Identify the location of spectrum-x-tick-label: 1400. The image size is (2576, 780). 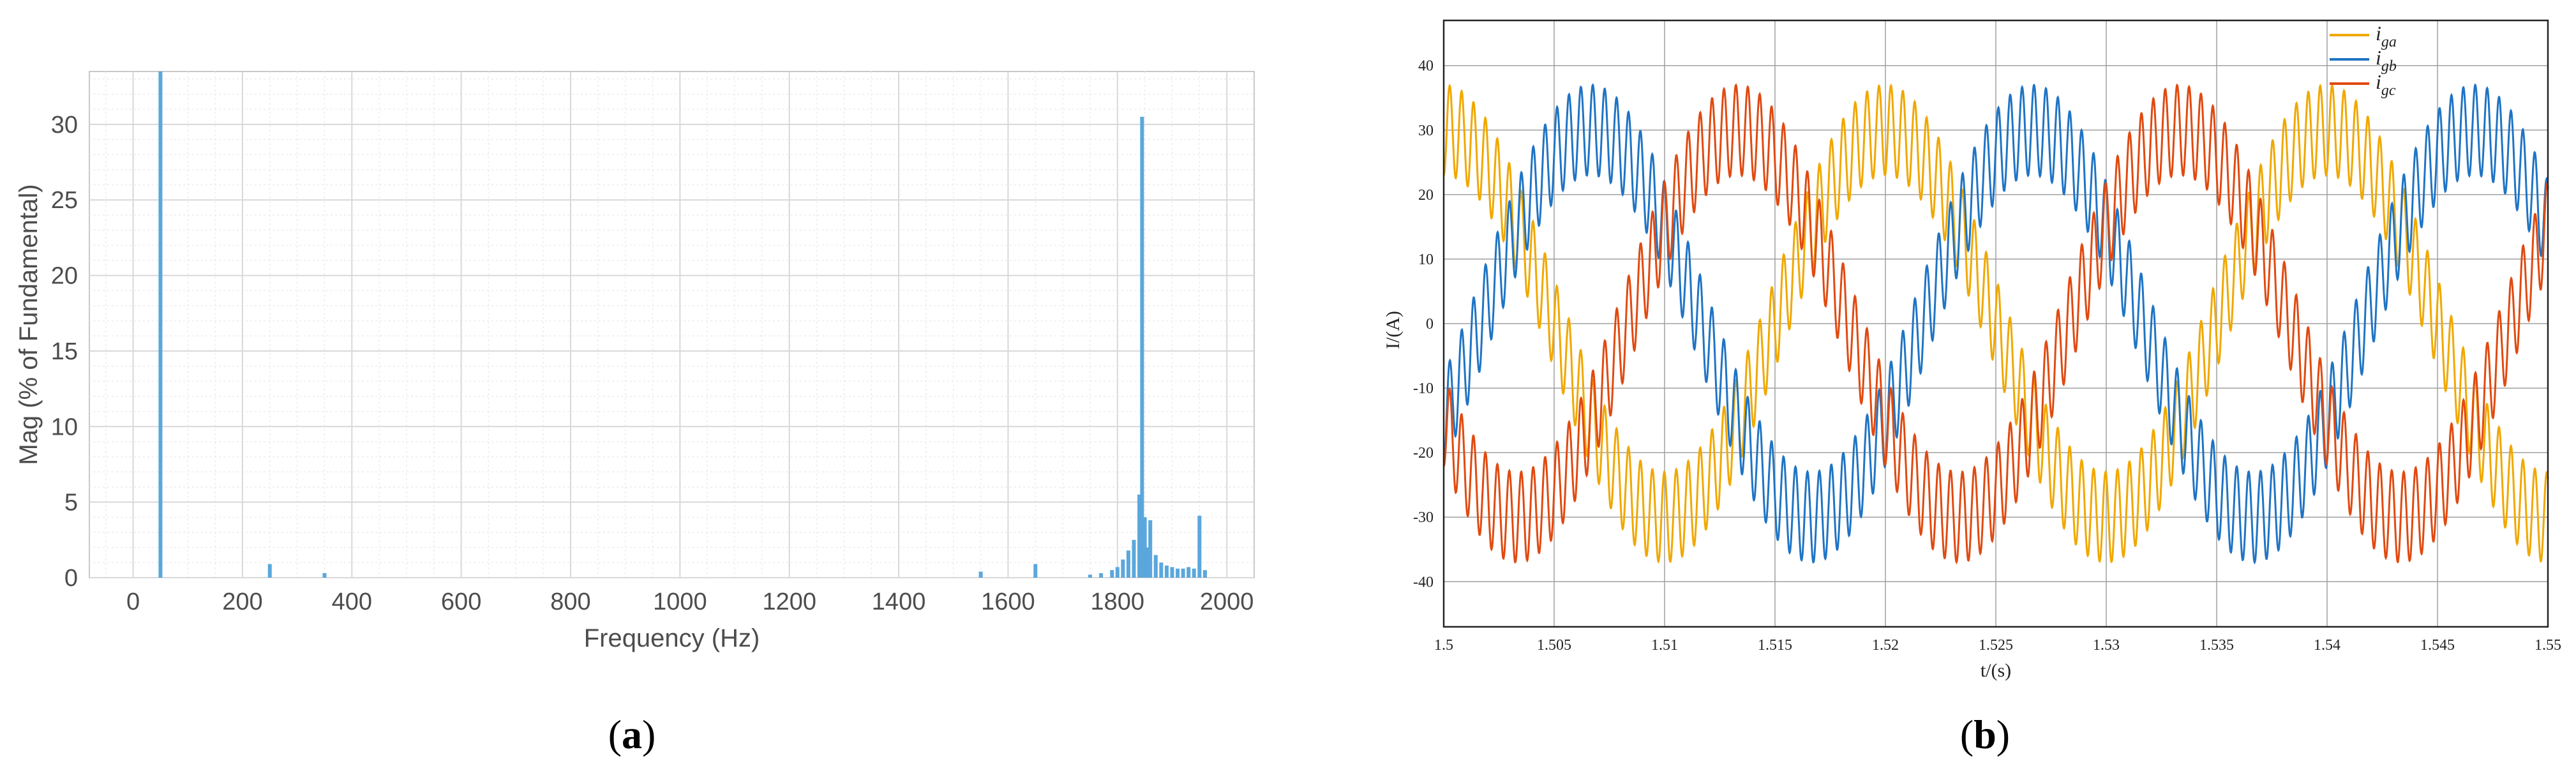
(899, 602).